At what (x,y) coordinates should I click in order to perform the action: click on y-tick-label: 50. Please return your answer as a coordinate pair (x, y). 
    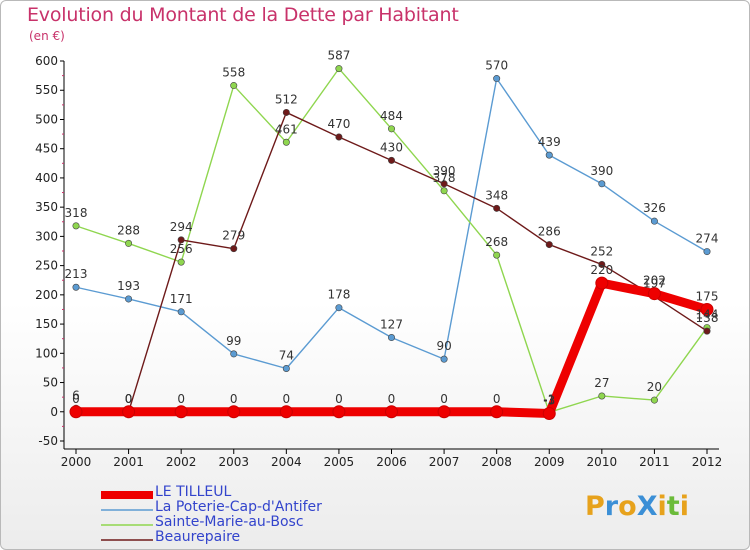
    Looking at the image, I should click on (50, 383).